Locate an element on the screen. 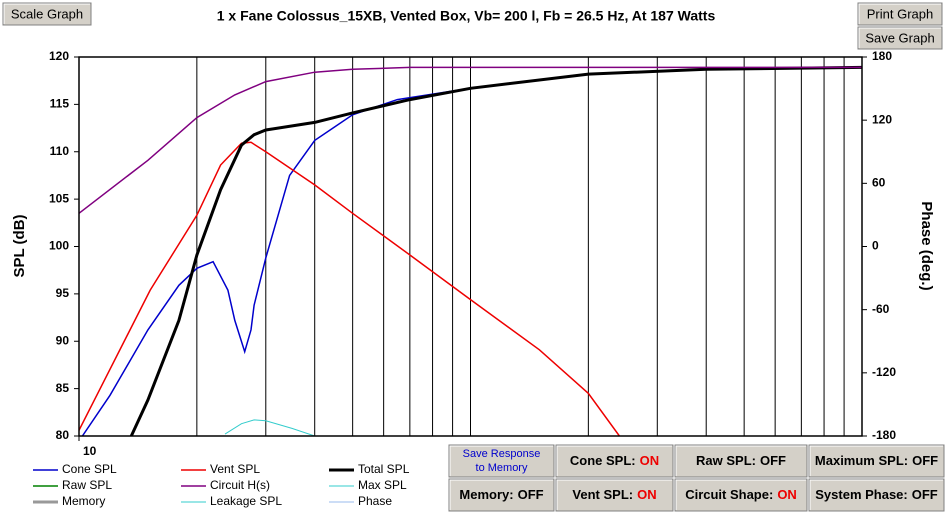  button-label: Save Graph is located at coordinates (899, 37).